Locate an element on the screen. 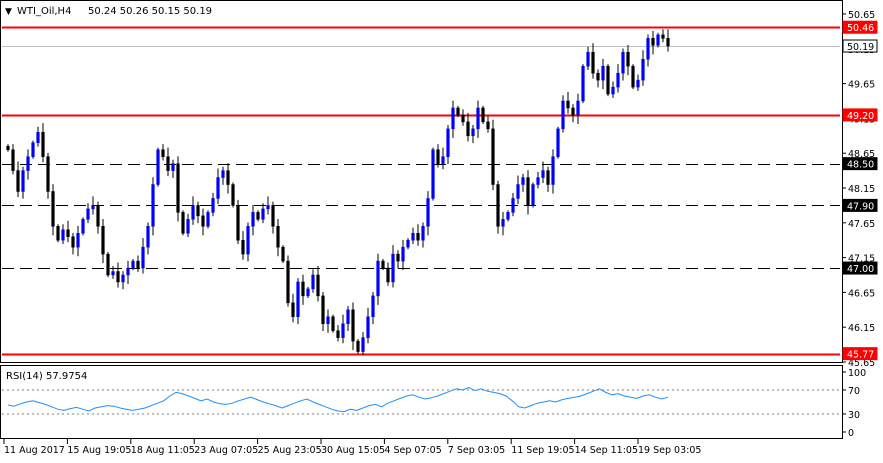 This screenshot has height=463, width=883. time-tick-label: 23 Aug 07:05 is located at coordinates (226, 450).